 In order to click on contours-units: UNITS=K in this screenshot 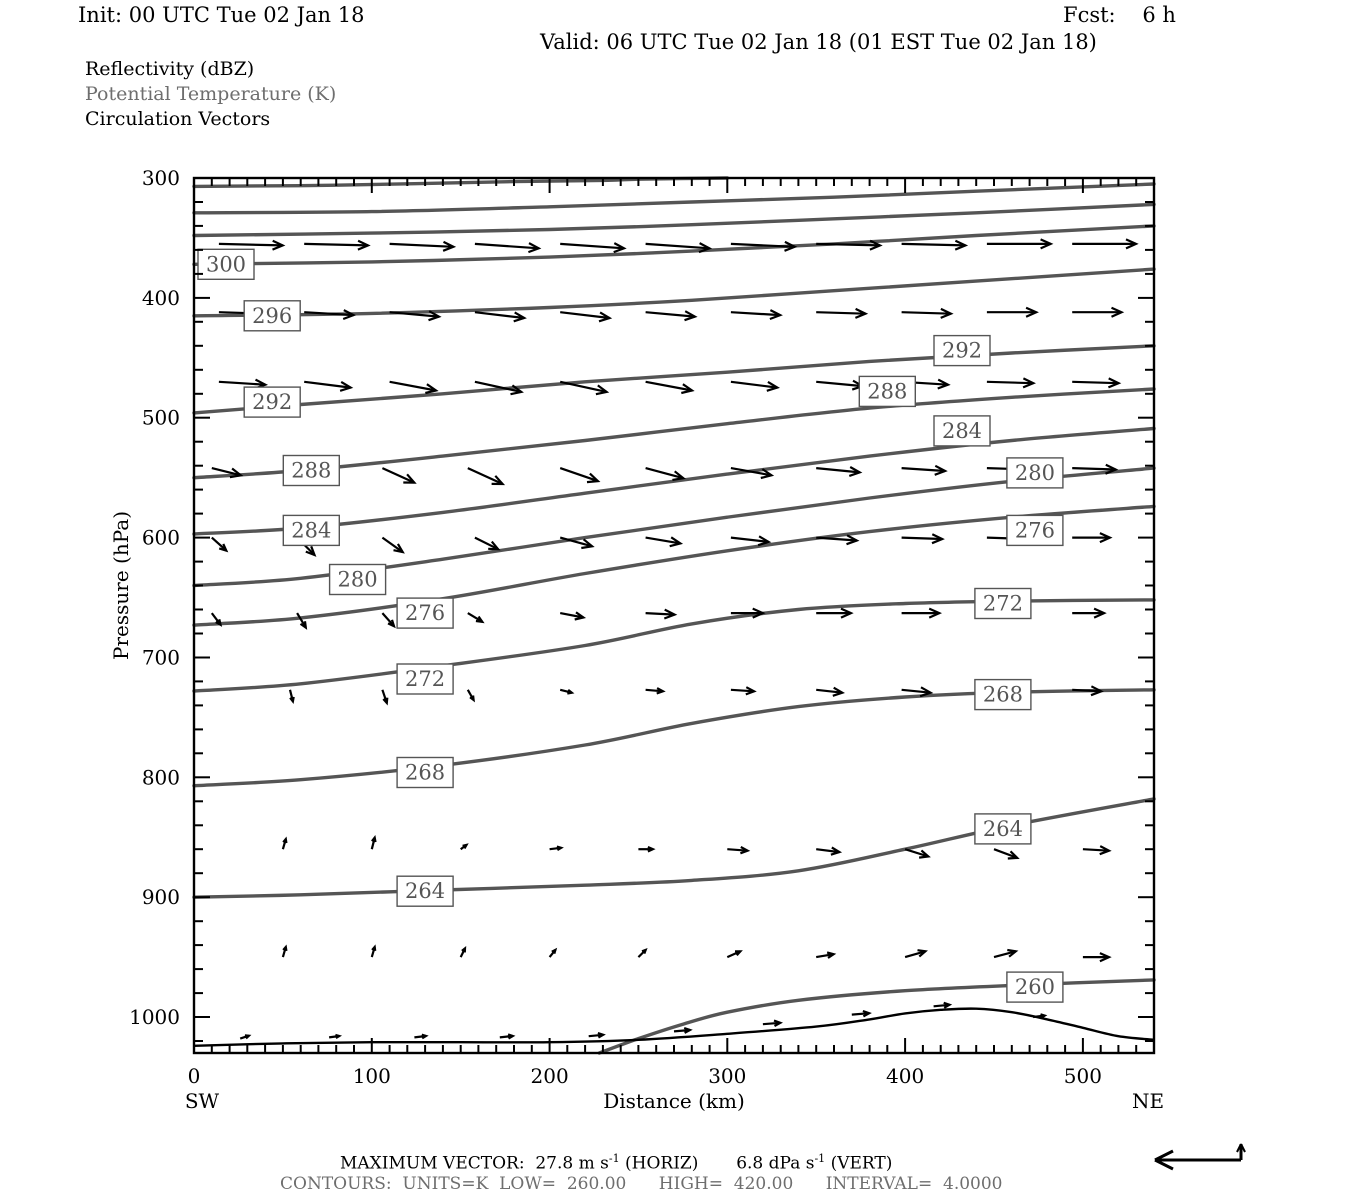, I will do `click(445, 1184)`.